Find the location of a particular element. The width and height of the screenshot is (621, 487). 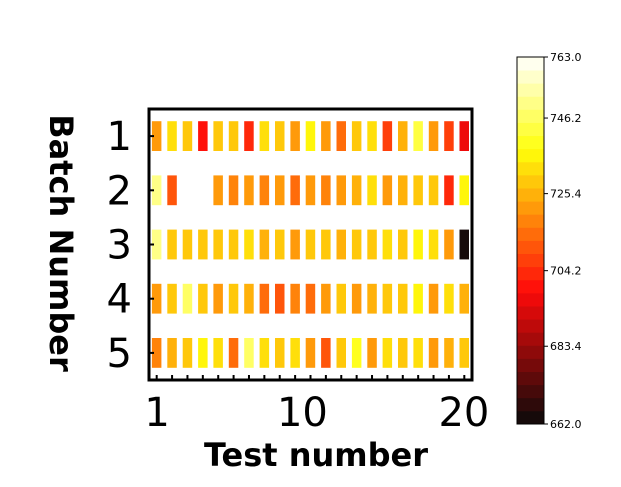

y-axis-ticks: 1 2 3 4 5 is located at coordinates (130, 245).